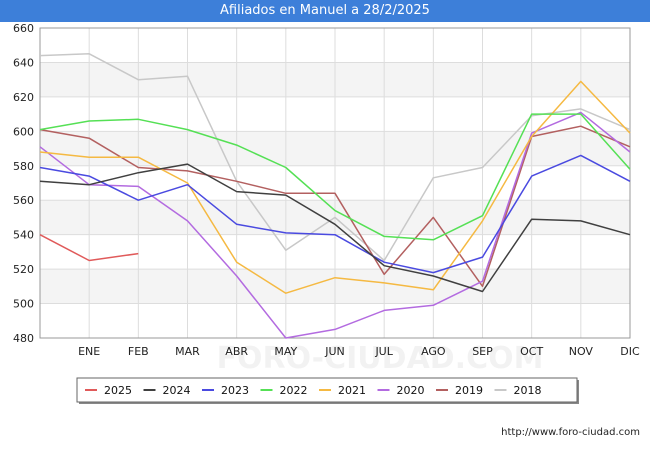  What do you see at coordinates (469, 390) in the screenshot?
I see `legend-label-2019: 2019` at bounding box center [469, 390].